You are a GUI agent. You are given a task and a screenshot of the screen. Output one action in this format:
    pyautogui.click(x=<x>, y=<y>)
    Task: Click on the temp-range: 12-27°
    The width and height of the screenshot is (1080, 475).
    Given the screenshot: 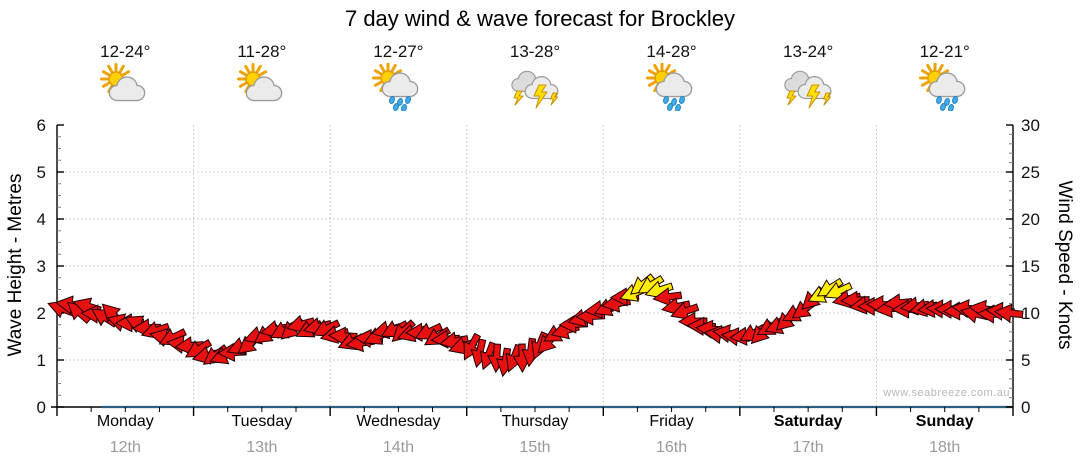 What is the action you would take?
    pyautogui.click(x=398, y=51)
    